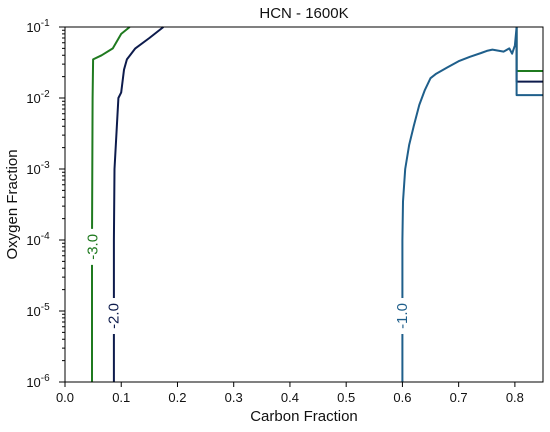  Describe the element at coordinates (346, 397) in the screenshot. I see `x-tick-label: 0.5` at that location.